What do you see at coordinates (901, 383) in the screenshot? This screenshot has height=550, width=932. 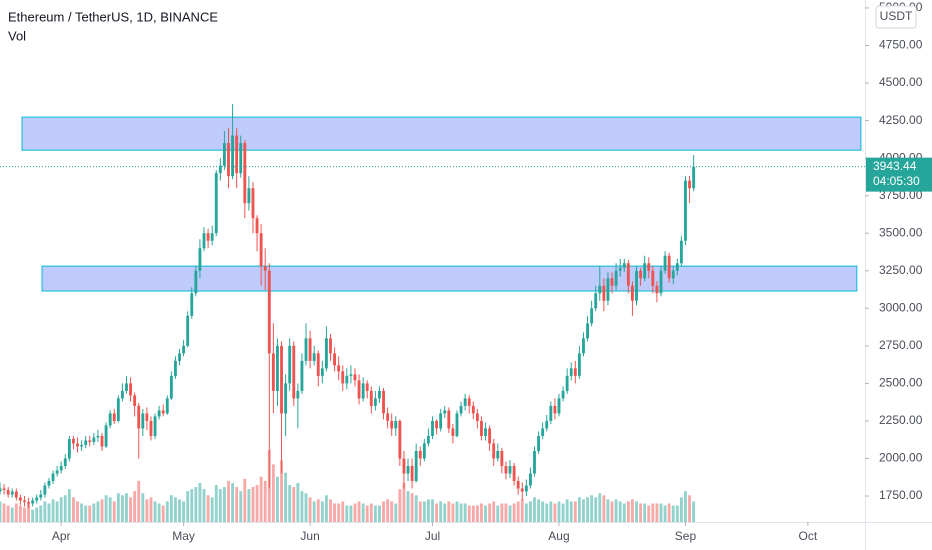 I see `y-tick-label: 2500.00` at bounding box center [901, 383].